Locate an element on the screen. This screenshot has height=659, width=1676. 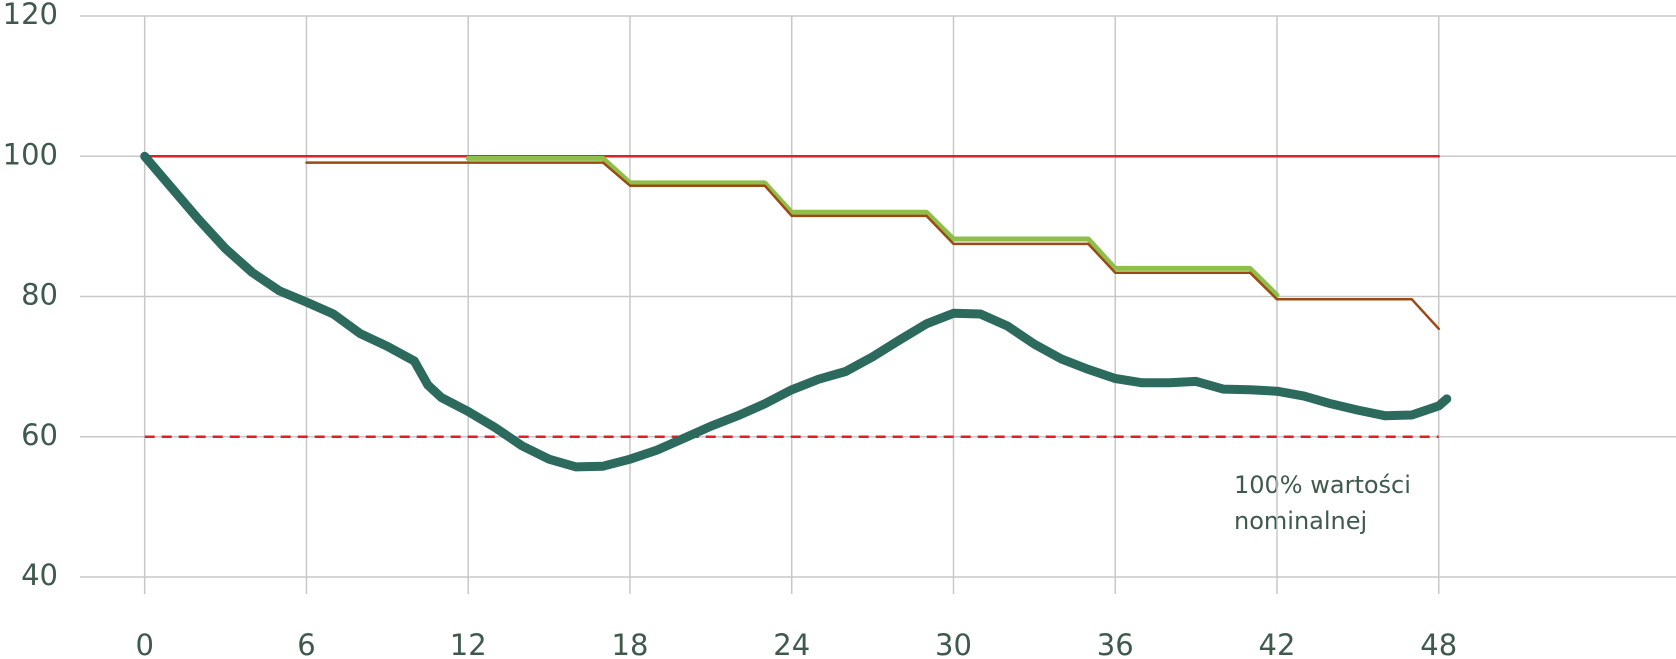
annotation-line: nominalnej is located at coordinates (1300, 521).